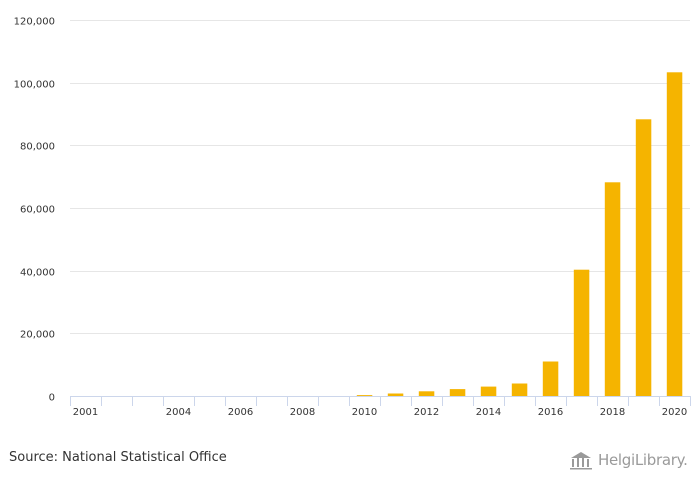  Describe the element at coordinates (612, 289) in the screenshot. I see `bar-2018` at that location.